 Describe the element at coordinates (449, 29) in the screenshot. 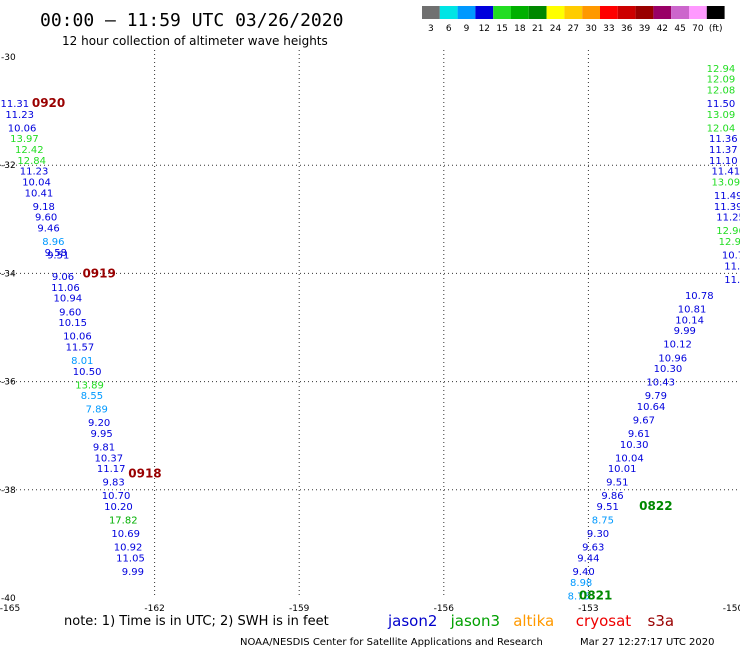

I see `legend-label: 6` at that location.